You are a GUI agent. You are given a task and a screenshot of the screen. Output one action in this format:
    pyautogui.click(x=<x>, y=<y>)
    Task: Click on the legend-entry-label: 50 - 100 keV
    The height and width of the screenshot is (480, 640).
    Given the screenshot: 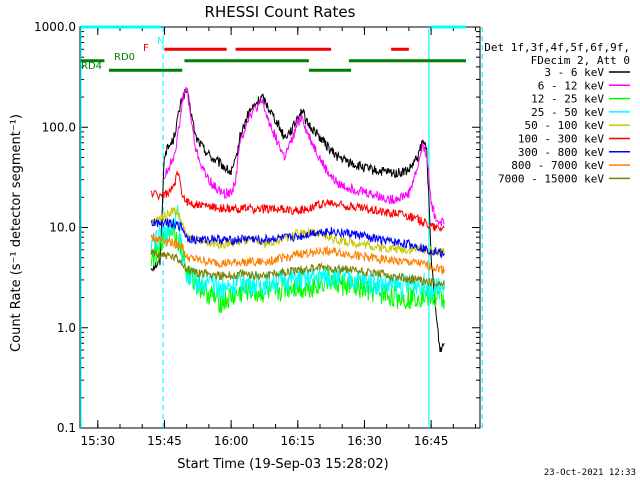 What is the action you would take?
    pyautogui.click(x=565, y=125)
    